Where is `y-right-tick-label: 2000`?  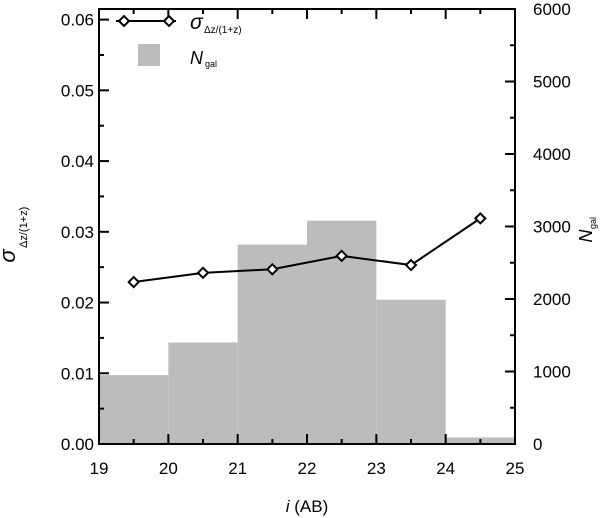
y-right-tick-label: 2000 is located at coordinates (552, 299).